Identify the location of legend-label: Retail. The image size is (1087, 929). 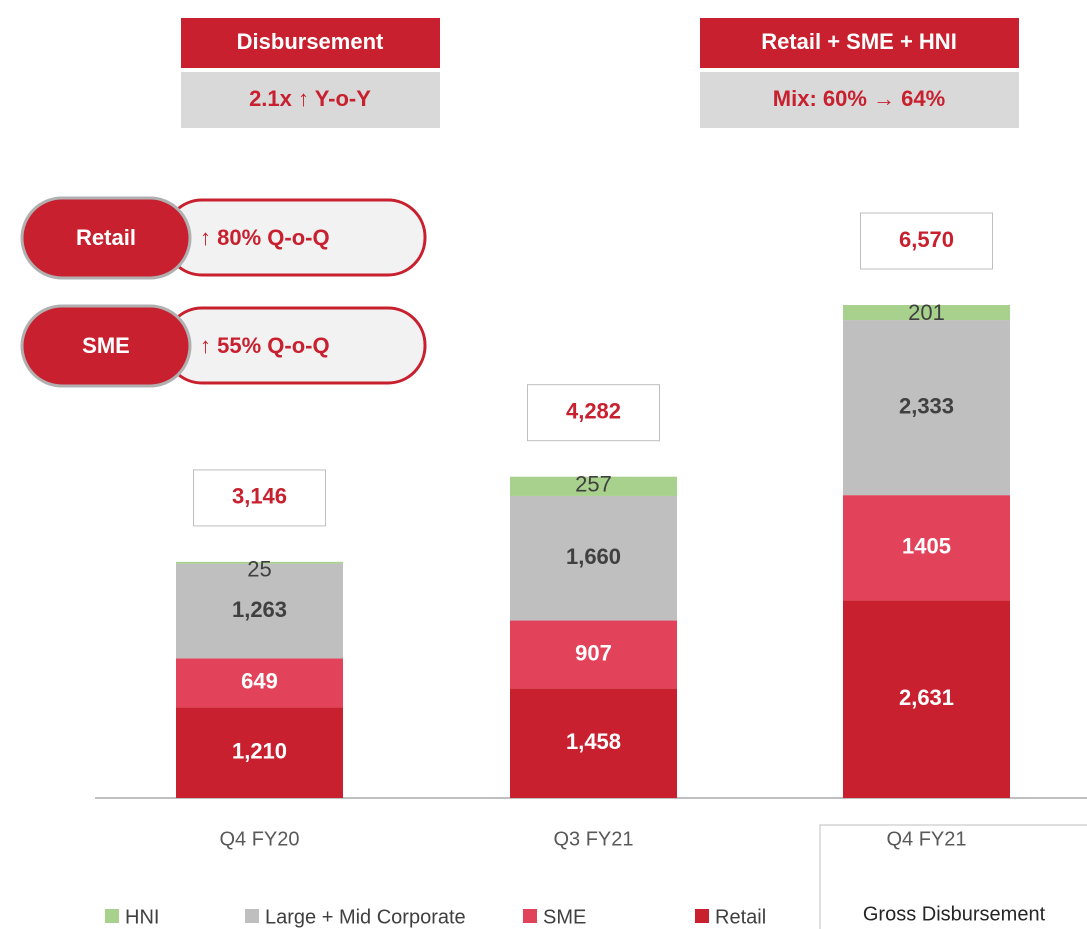
(740, 917).